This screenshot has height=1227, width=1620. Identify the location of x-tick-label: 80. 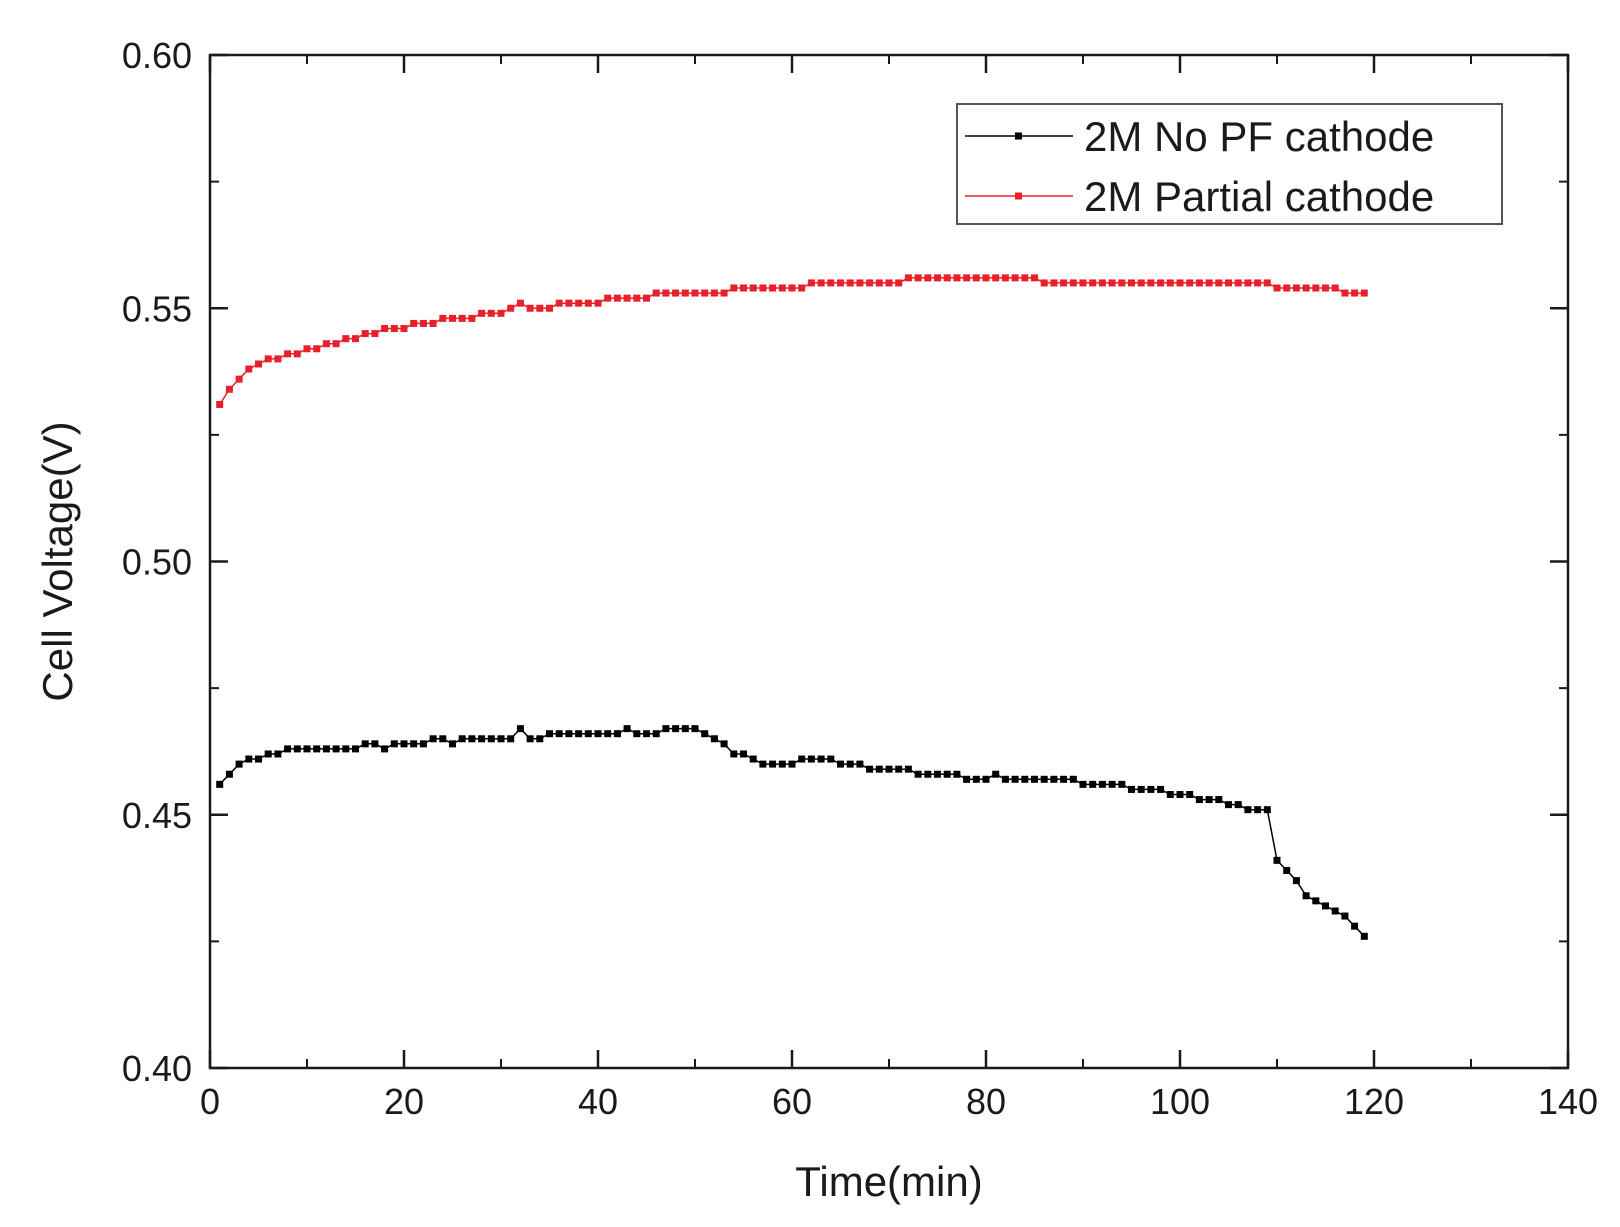
(986, 1101).